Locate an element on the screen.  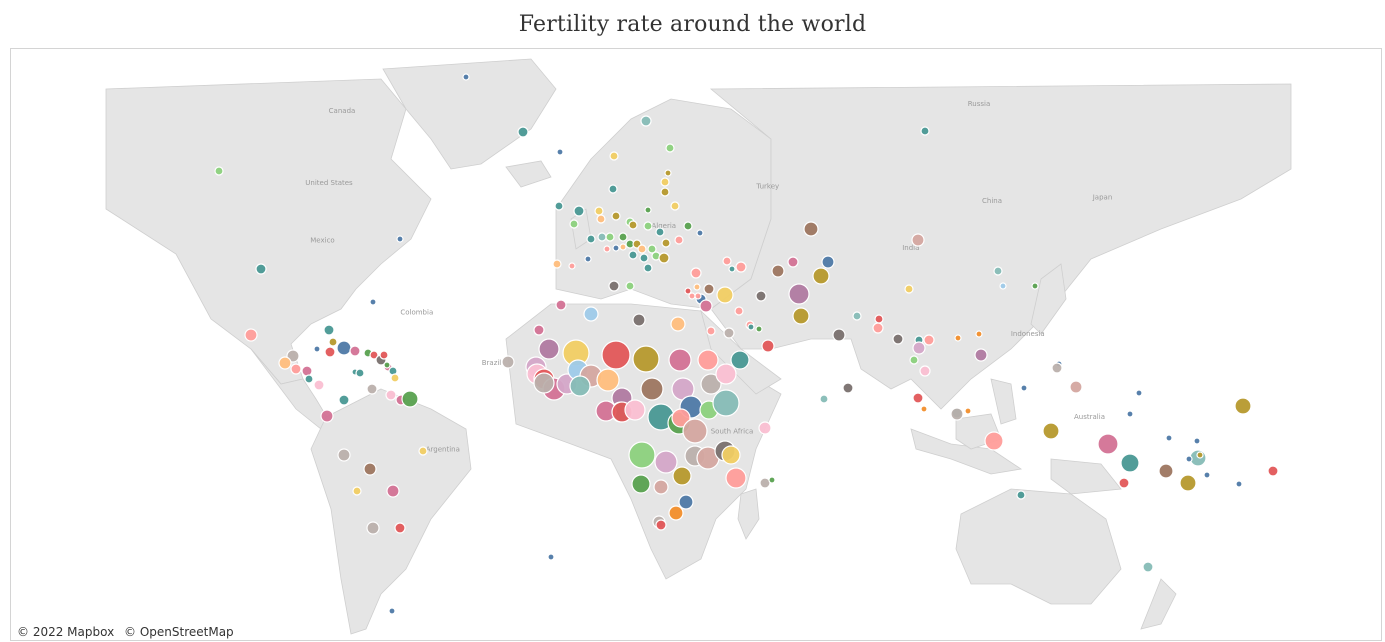
openstreetmap-attribution-link: © OpenStreetMap is located at coordinates (179, 632).